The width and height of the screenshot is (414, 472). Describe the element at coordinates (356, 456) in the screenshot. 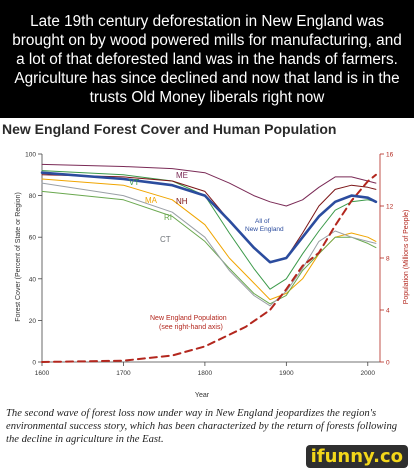

I see `ifunny-watermark: ifunny.co` at that location.